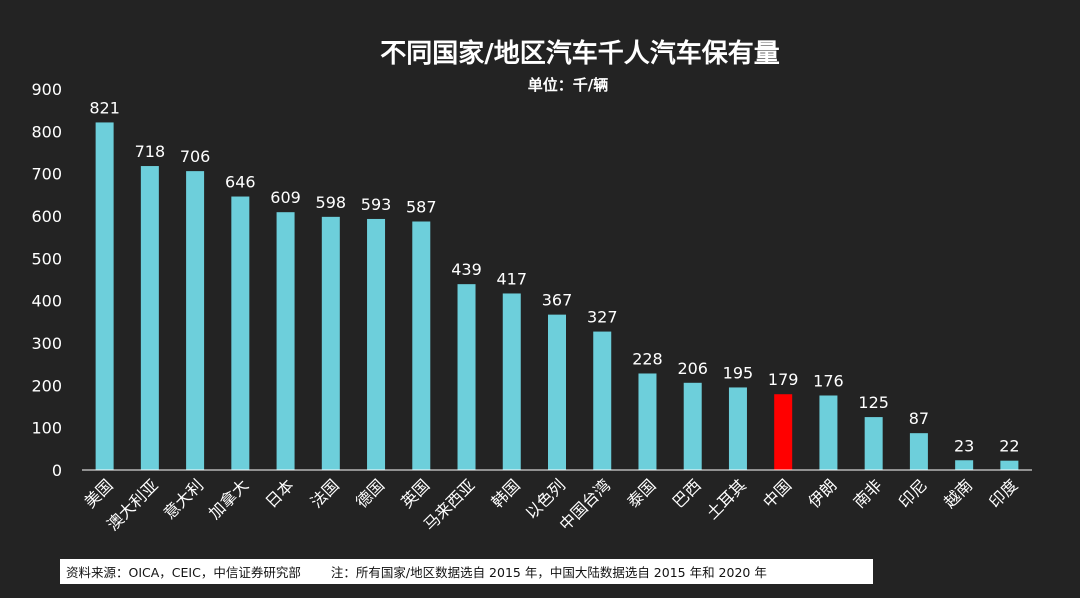 The width and height of the screenshot is (1080, 598). I want to click on data-label: 646, so click(240, 182).